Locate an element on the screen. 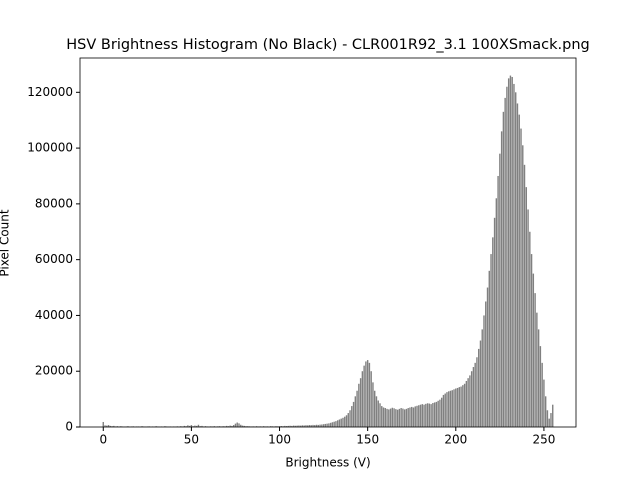 This screenshot has width=640, height=480. y-tick-label: 120000 is located at coordinates (50, 92).